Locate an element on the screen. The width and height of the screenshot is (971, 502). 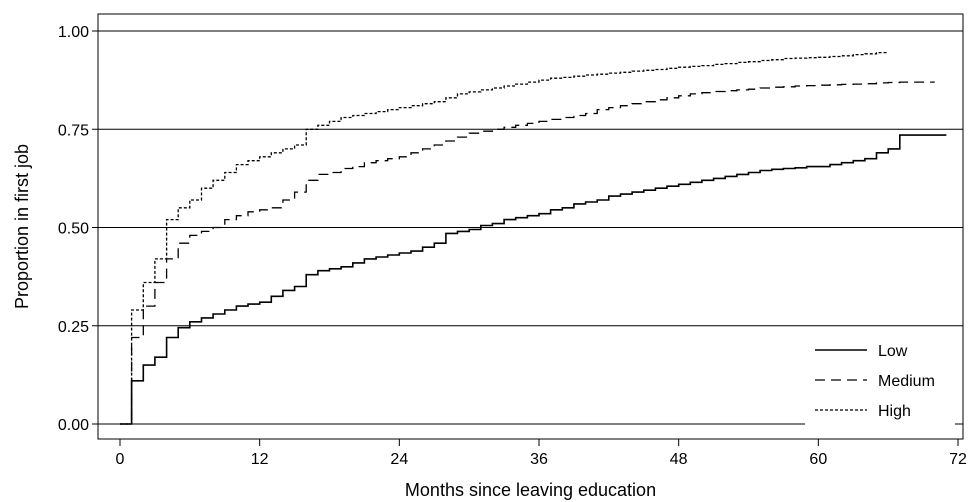
legend-background is located at coordinates (880, 380).